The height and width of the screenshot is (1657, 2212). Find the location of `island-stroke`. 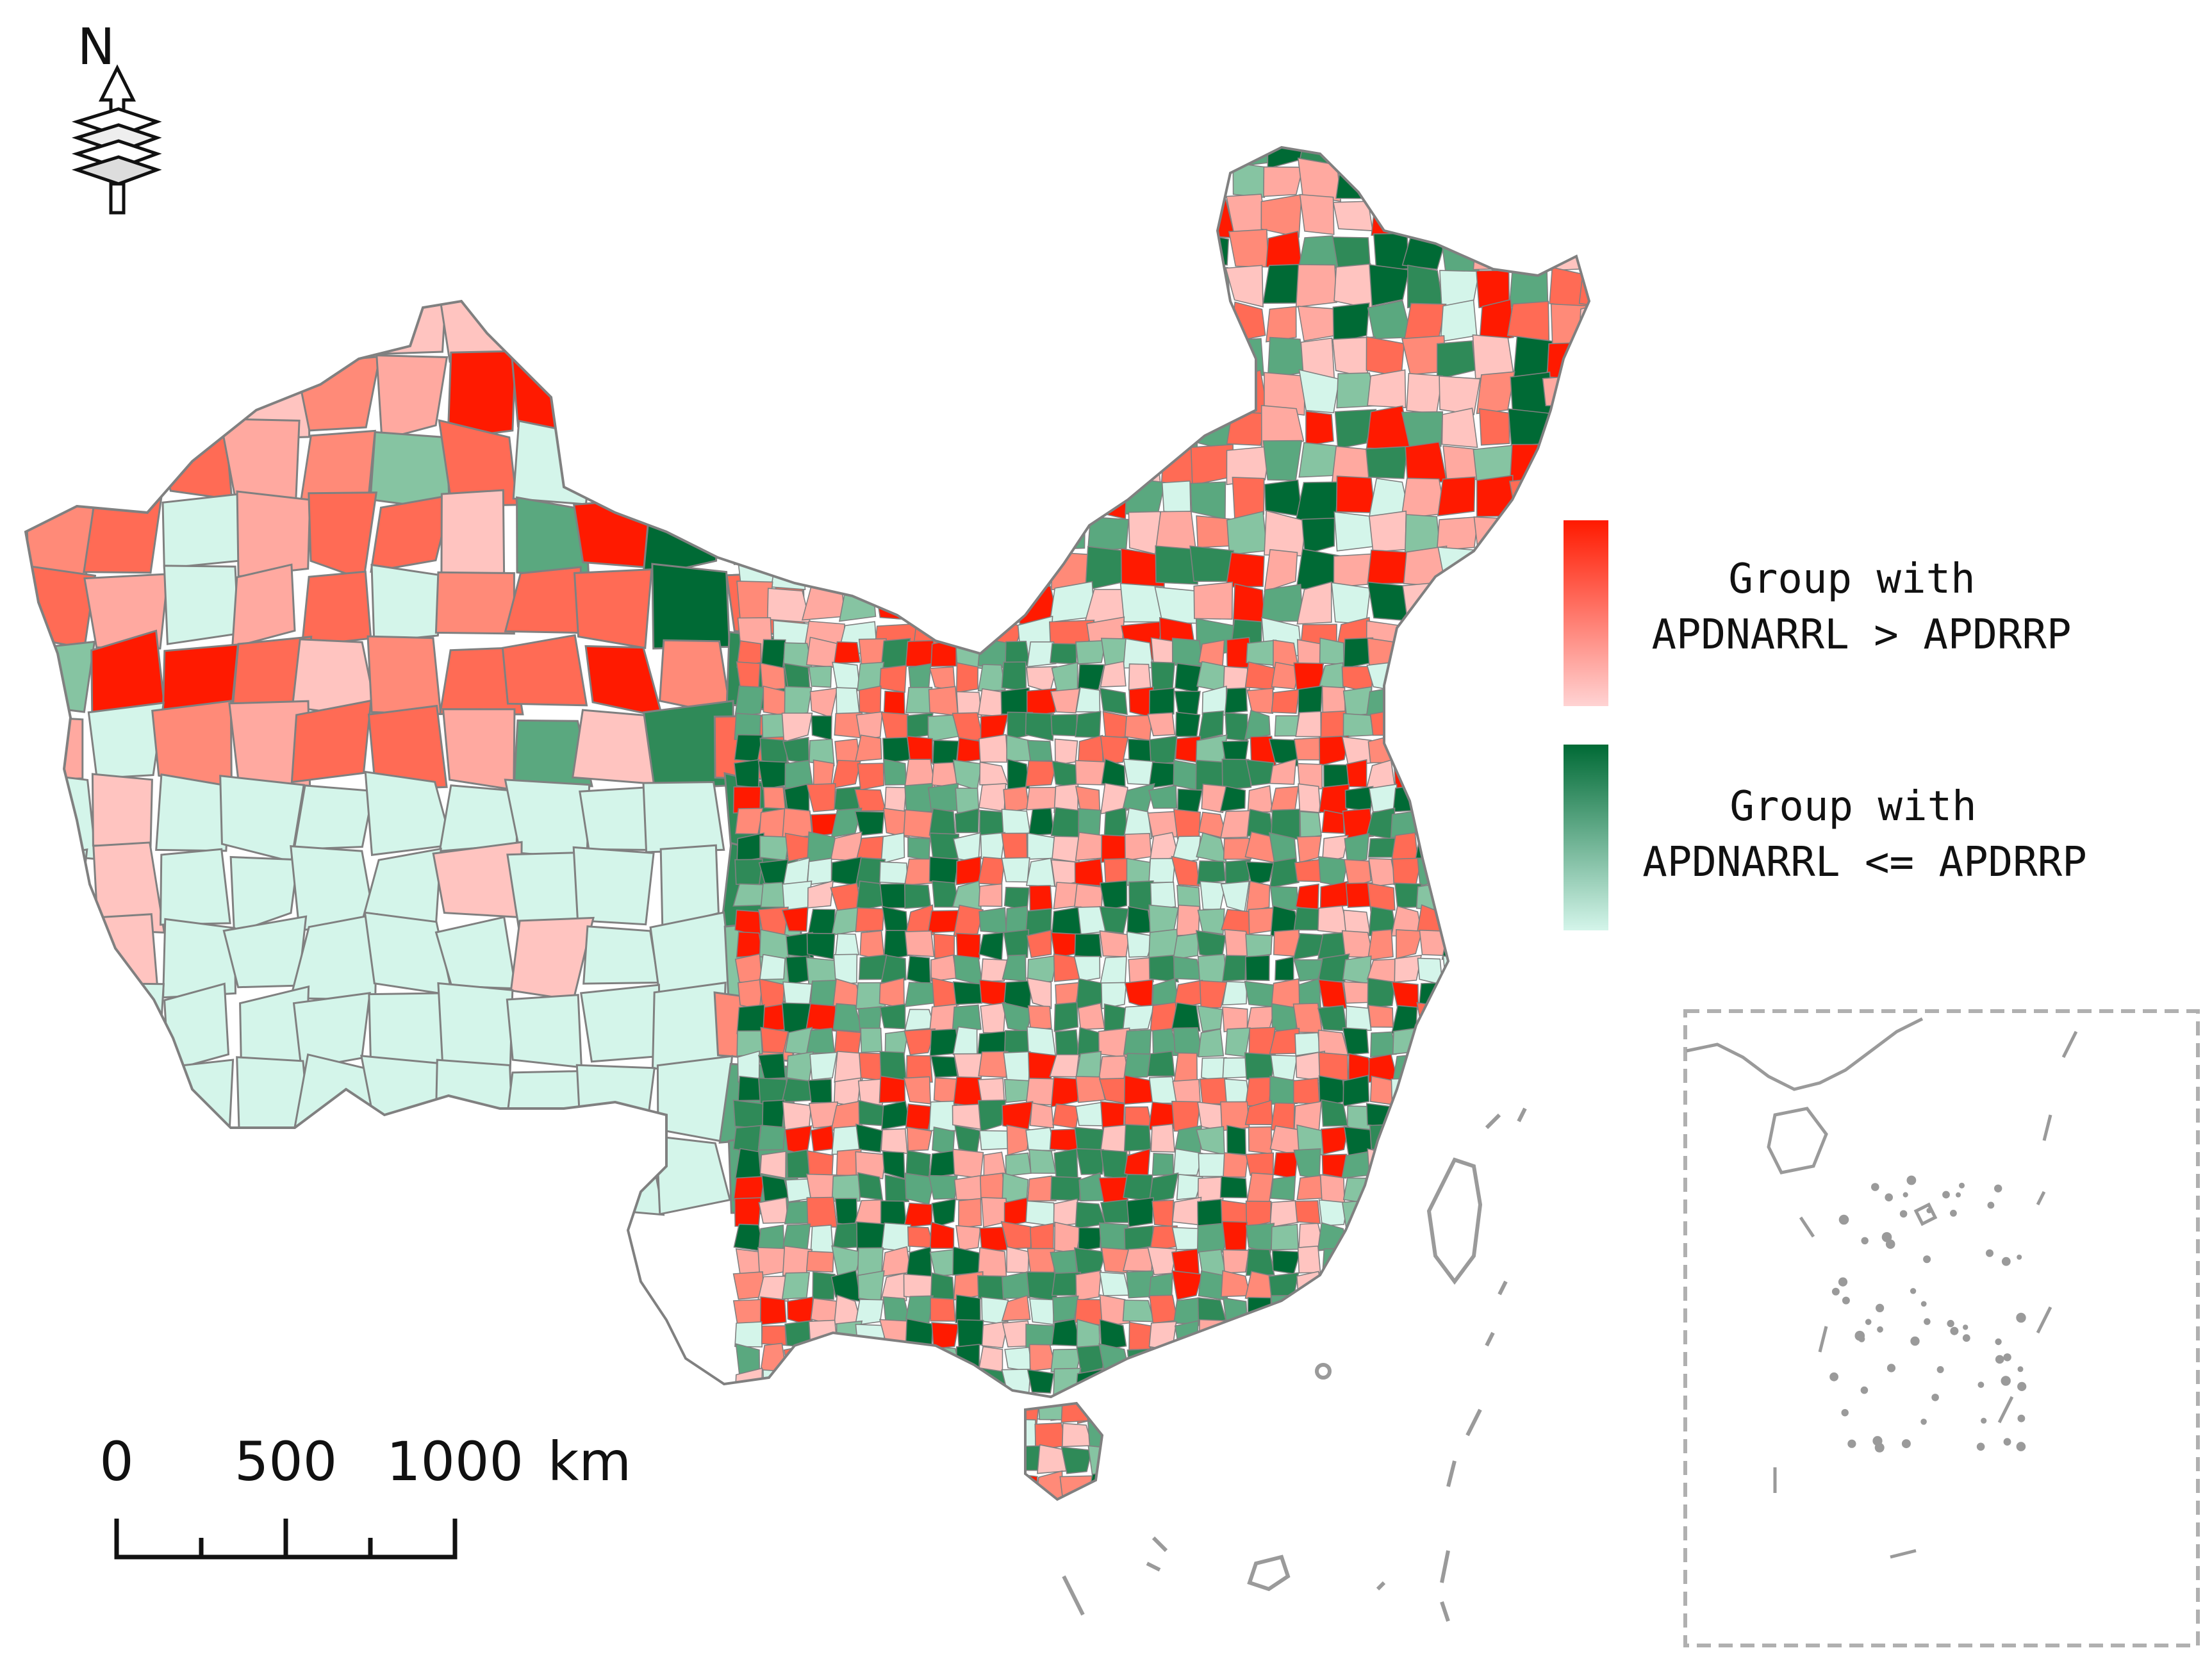

island-stroke is located at coordinates (1490, 1339).